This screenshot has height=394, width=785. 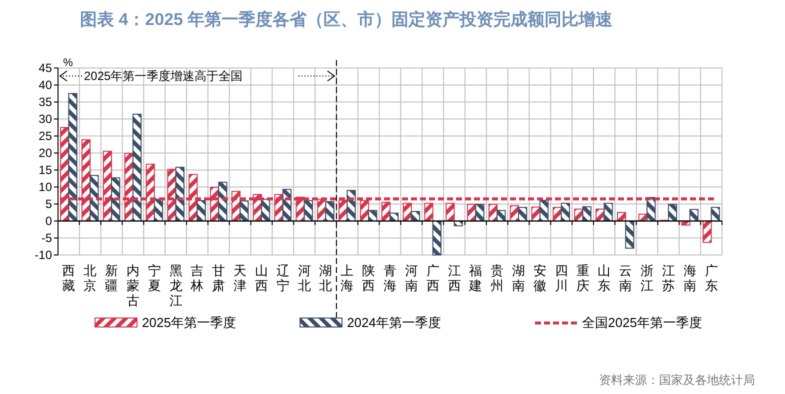 I want to click on x-tick-label: 重庆, so click(x=583, y=278).